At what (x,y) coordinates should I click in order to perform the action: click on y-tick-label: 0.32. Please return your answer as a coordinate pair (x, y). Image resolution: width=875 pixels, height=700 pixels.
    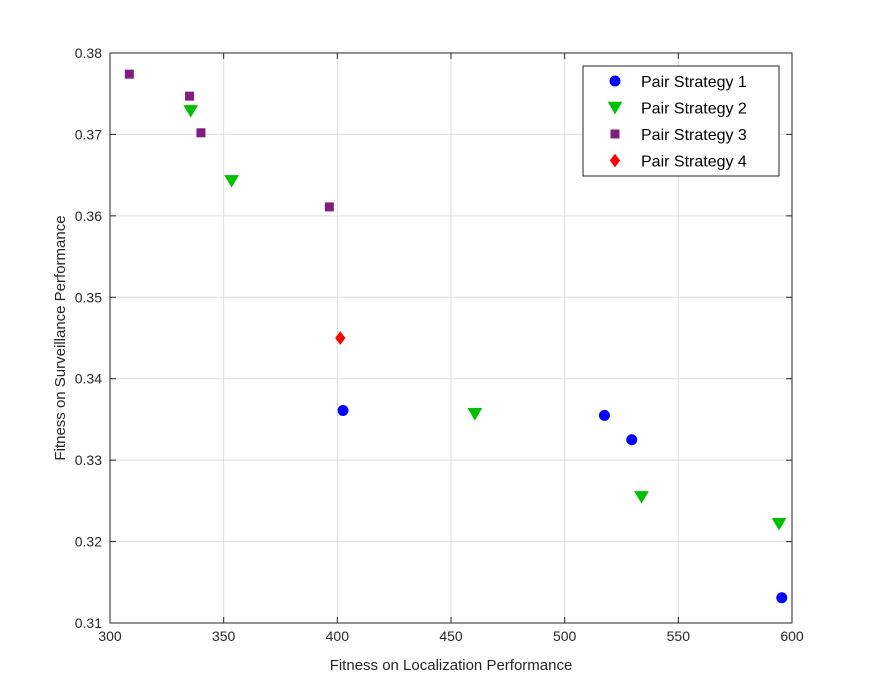
    Looking at the image, I should click on (88, 542).